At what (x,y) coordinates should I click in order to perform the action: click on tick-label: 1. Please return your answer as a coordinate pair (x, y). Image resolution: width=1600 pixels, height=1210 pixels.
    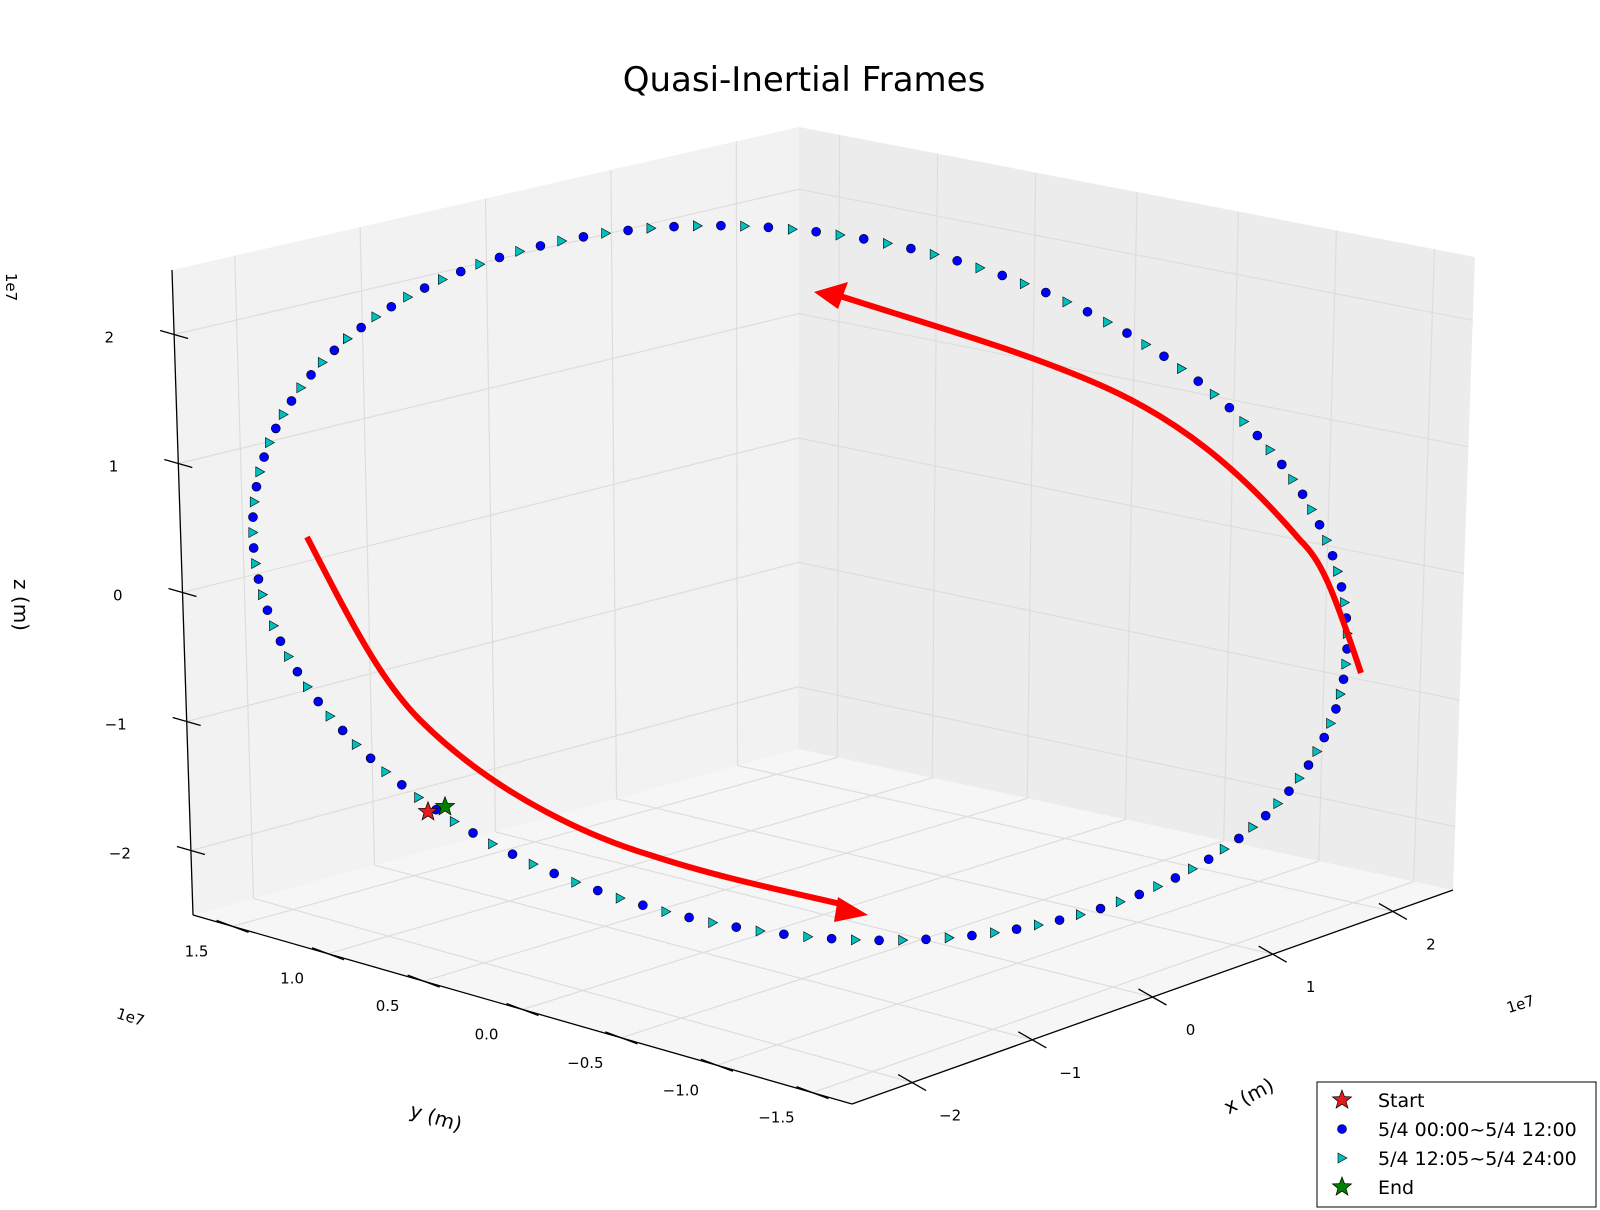
    Looking at the image, I should click on (114, 467).